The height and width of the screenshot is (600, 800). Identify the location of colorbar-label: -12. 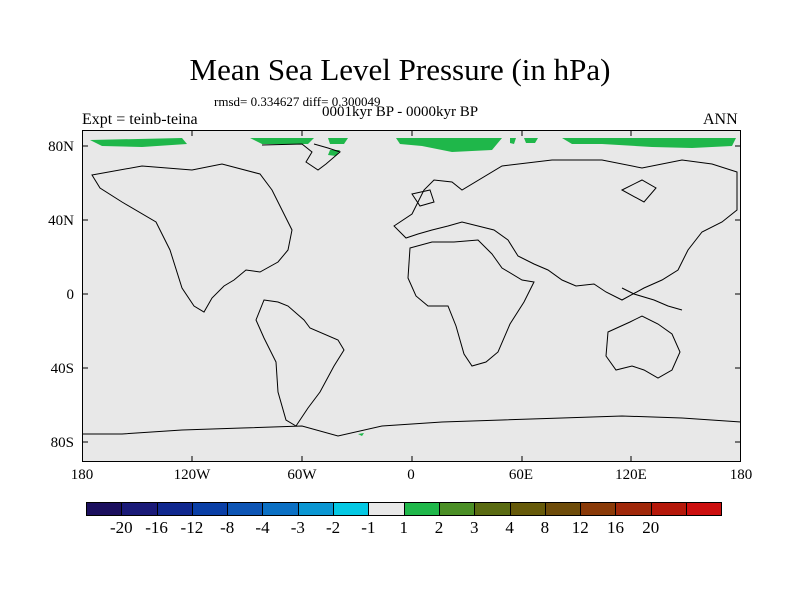
(192, 527).